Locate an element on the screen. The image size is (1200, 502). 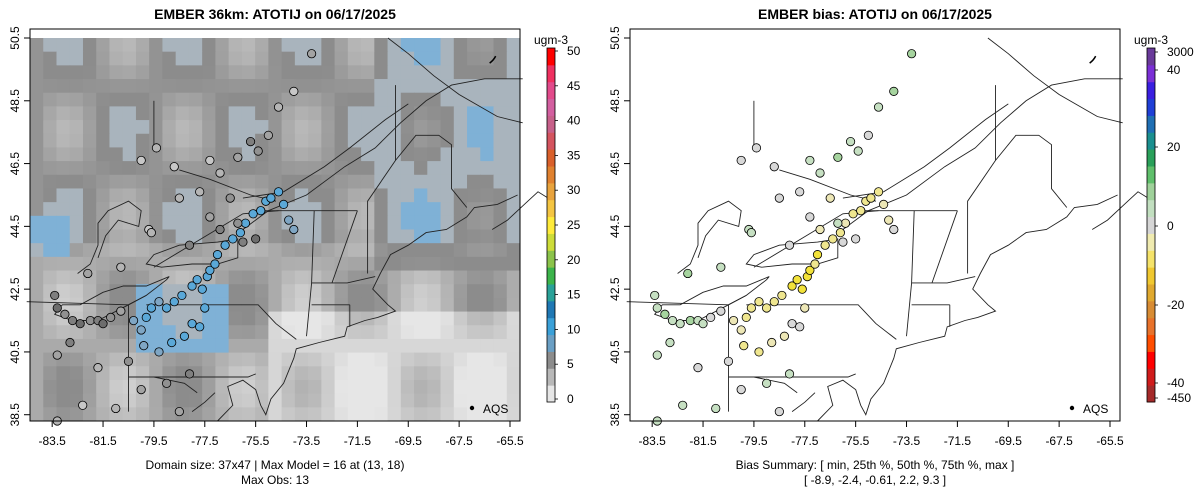
y-tick-label: 40.5 is located at coordinates (615, 352).